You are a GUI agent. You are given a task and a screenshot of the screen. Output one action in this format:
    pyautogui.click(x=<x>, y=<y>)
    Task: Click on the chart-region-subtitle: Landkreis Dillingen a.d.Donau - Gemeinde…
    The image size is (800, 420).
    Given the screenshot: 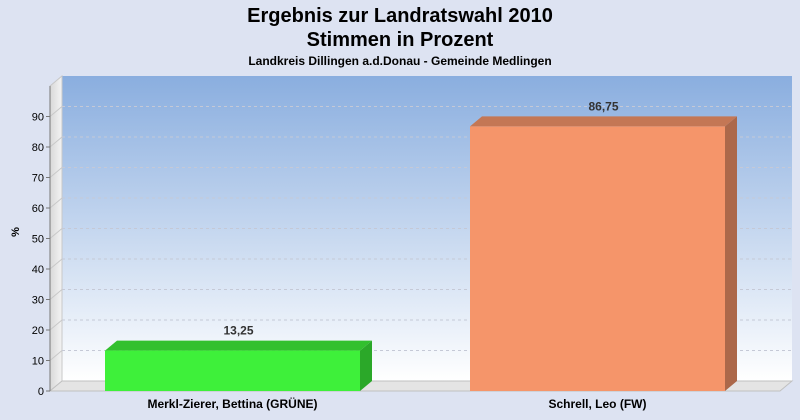 What is the action you would take?
    pyautogui.click(x=400, y=61)
    